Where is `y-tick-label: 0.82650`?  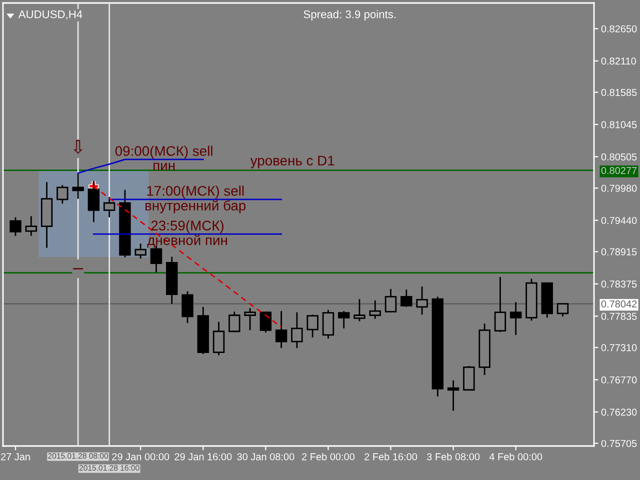
y-tick-label: 0.82650 is located at coordinates (619, 28).